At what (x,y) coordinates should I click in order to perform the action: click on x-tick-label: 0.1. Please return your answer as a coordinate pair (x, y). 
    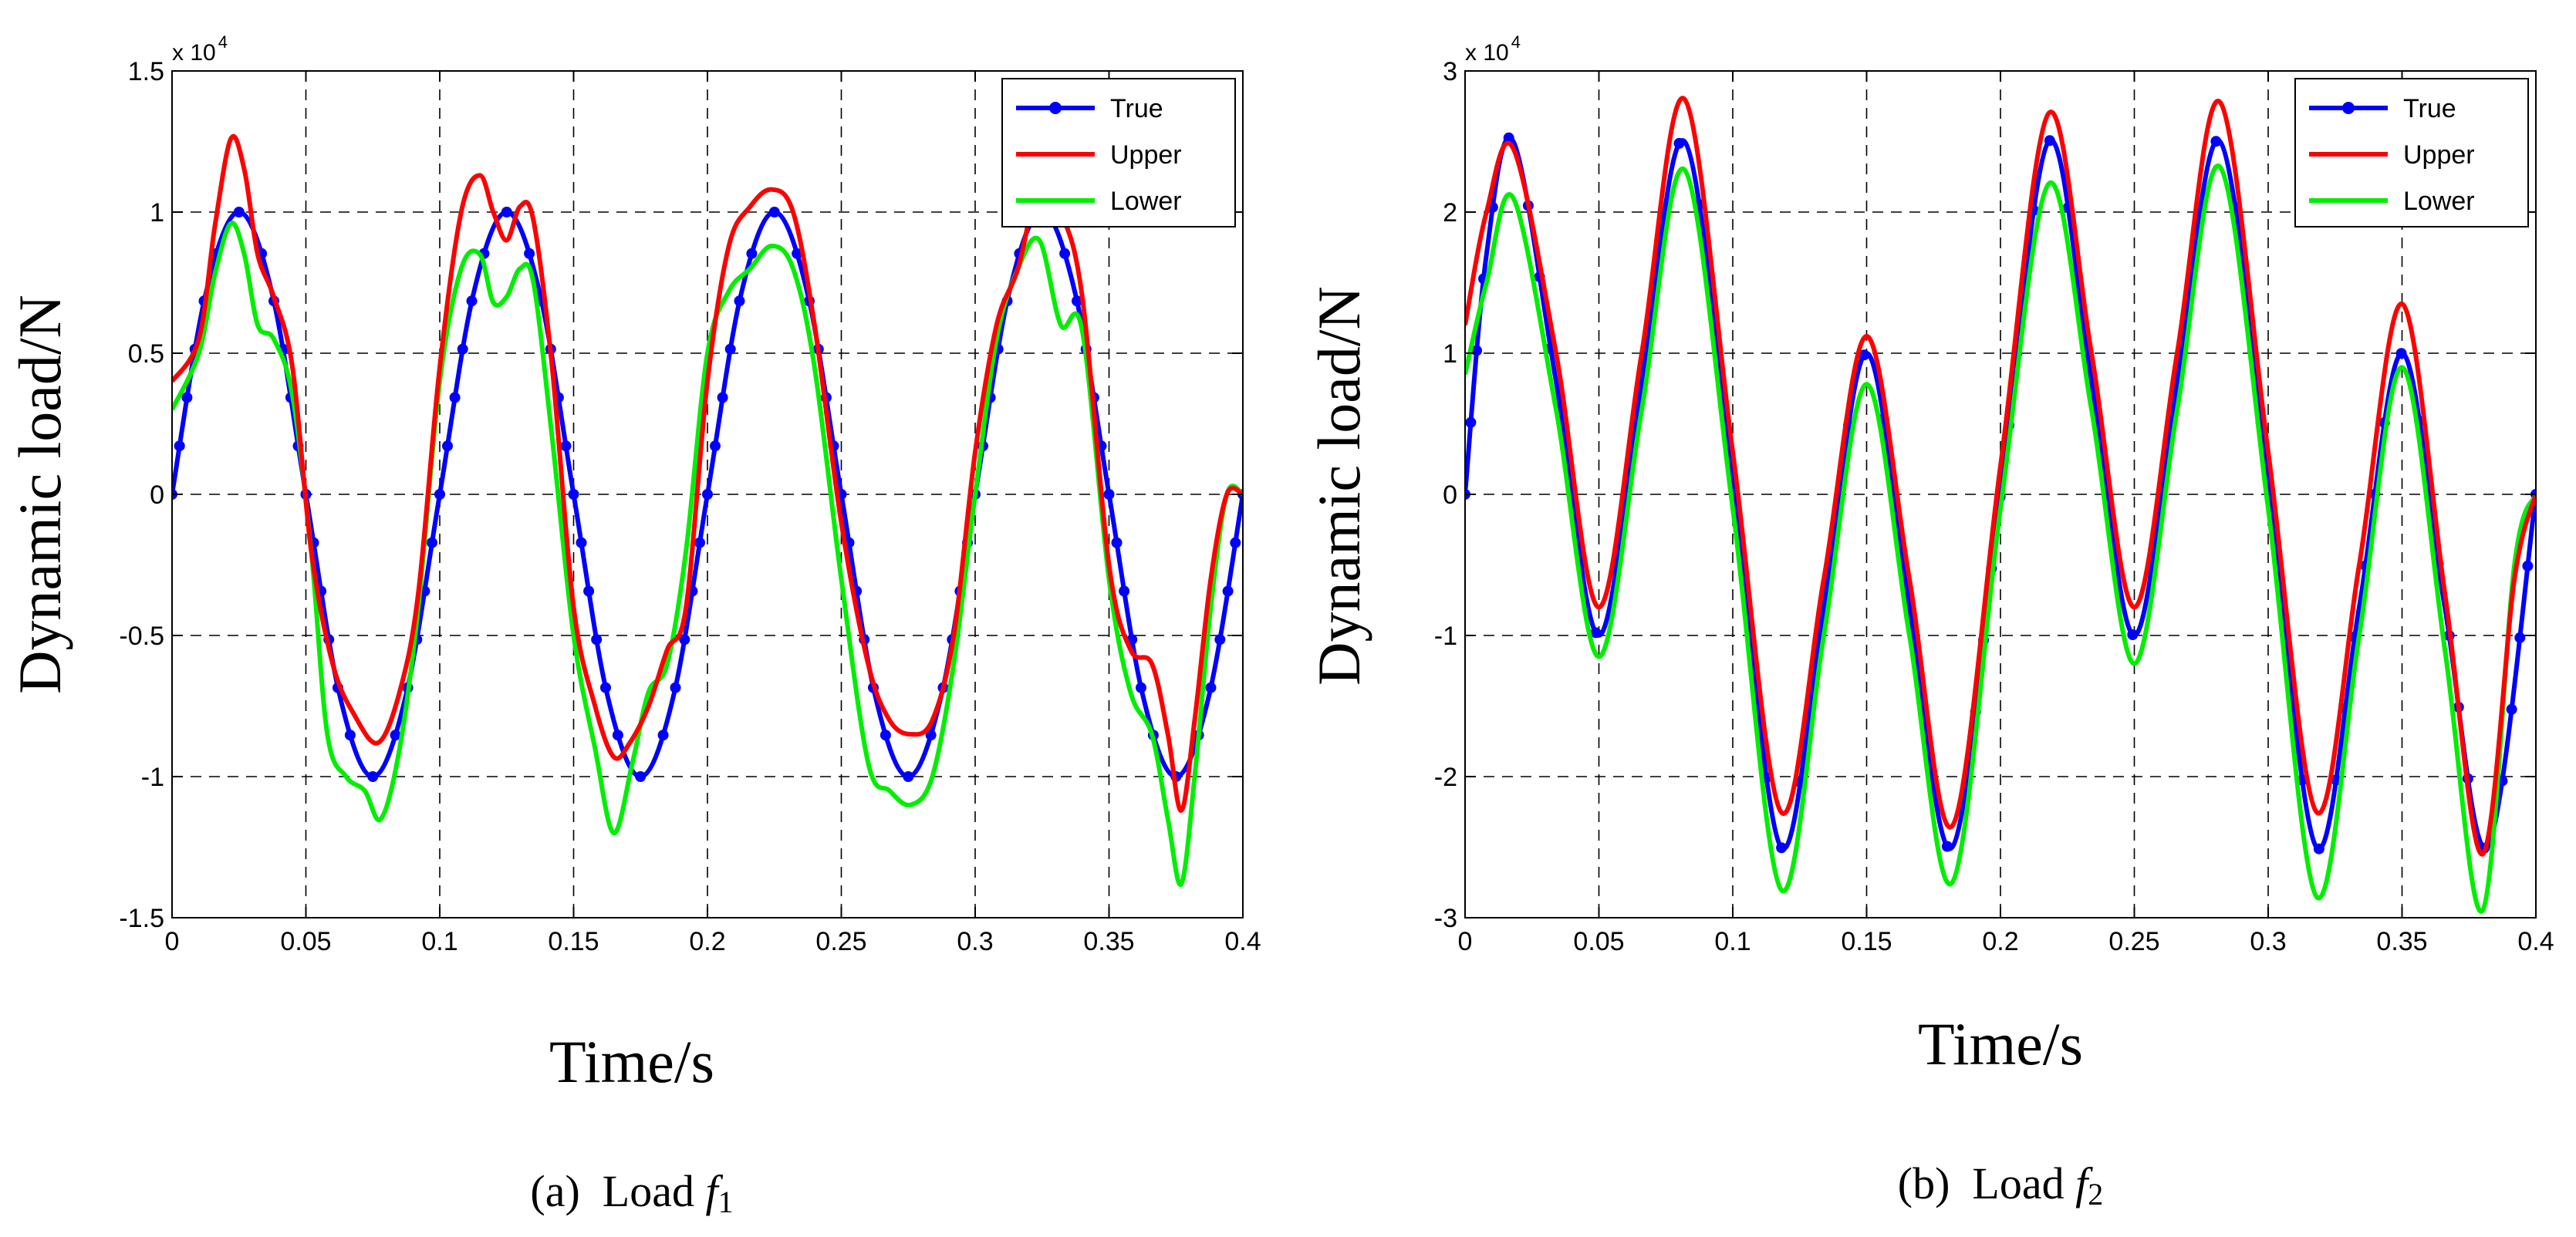
    Looking at the image, I should click on (439, 941).